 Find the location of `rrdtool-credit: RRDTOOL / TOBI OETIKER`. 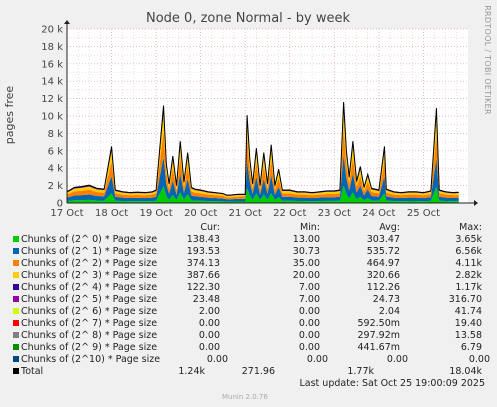

rrdtool-credit: RRDTOOL / TOBI OETIKER is located at coordinates (487, 60).